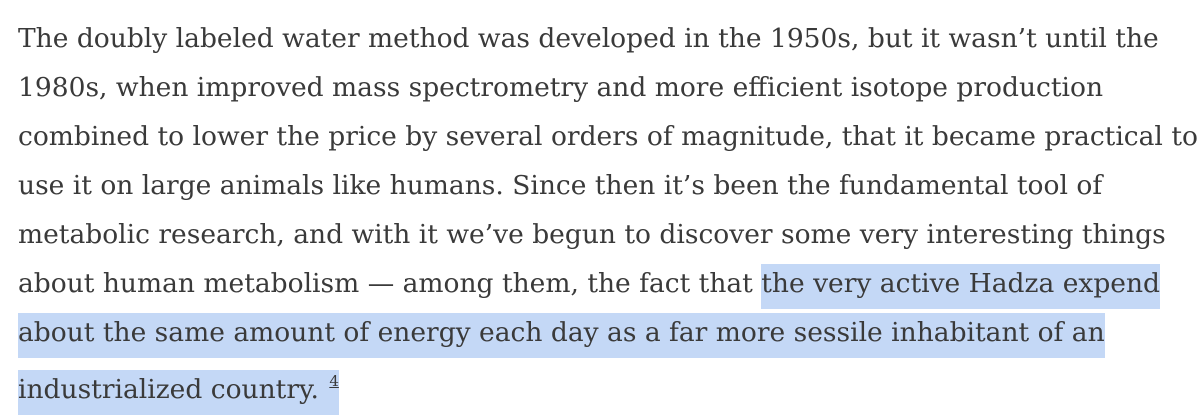 The width and height of the screenshot is (1200, 415). What do you see at coordinates (961, 286) in the screenshot?
I see `selected-text-start: the very active Hadza expend` at bounding box center [961, 286].